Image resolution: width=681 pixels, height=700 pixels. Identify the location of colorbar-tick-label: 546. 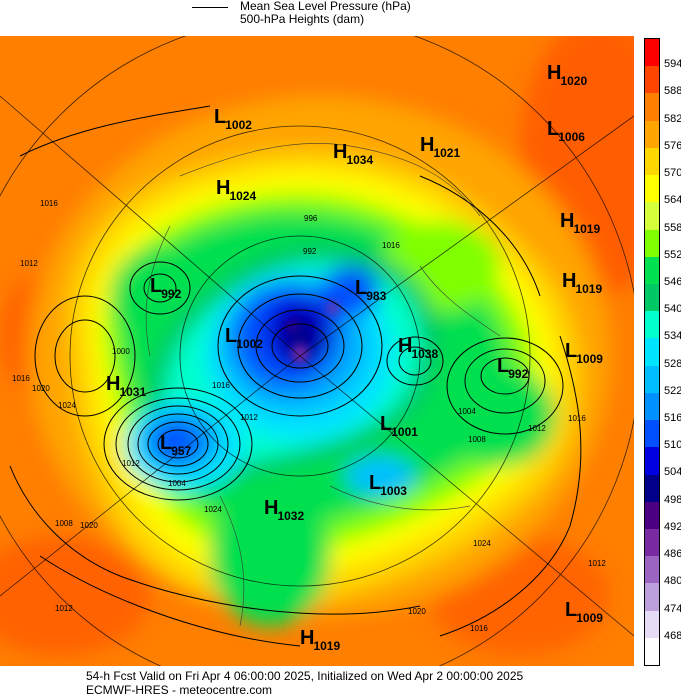
(672, 281).